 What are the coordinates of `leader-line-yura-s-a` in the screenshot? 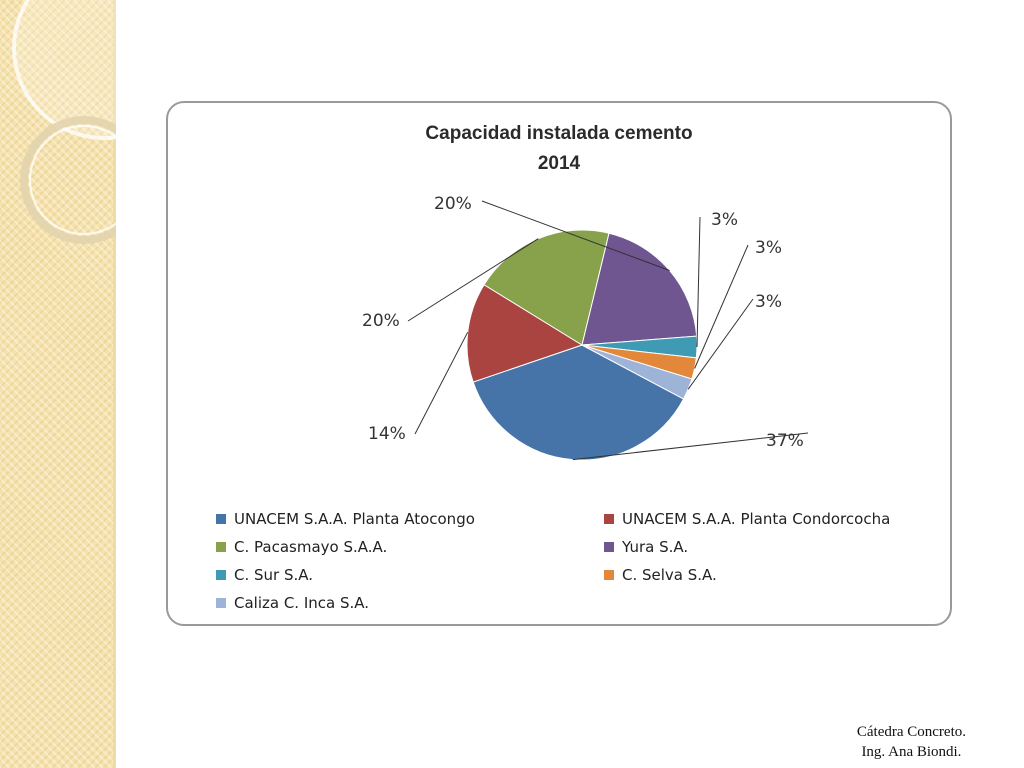 It's located at (575, 235).